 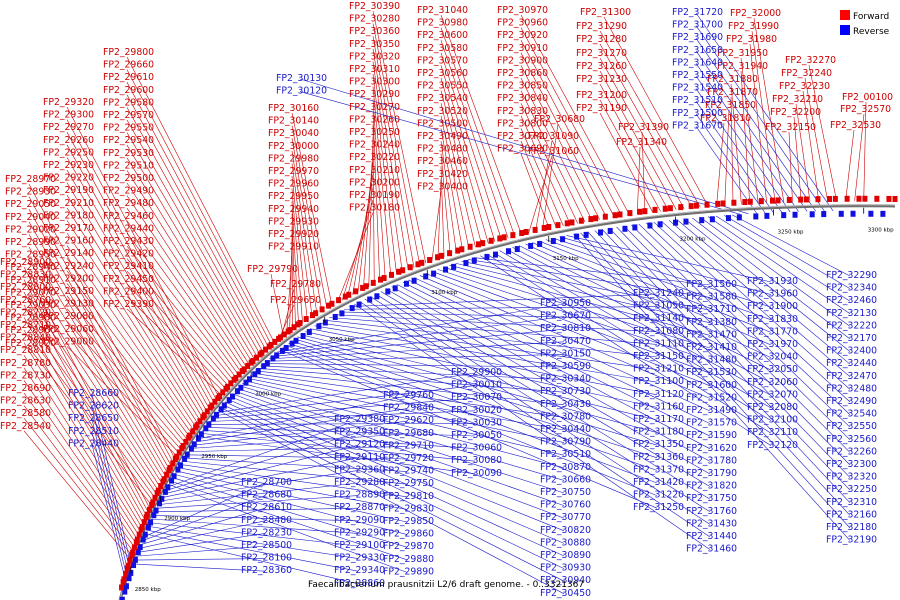 What do you see at coordinates (68, 266) in the screenshot?
I see `gene-label: FP2_29240` at bounding box center [68, 266].